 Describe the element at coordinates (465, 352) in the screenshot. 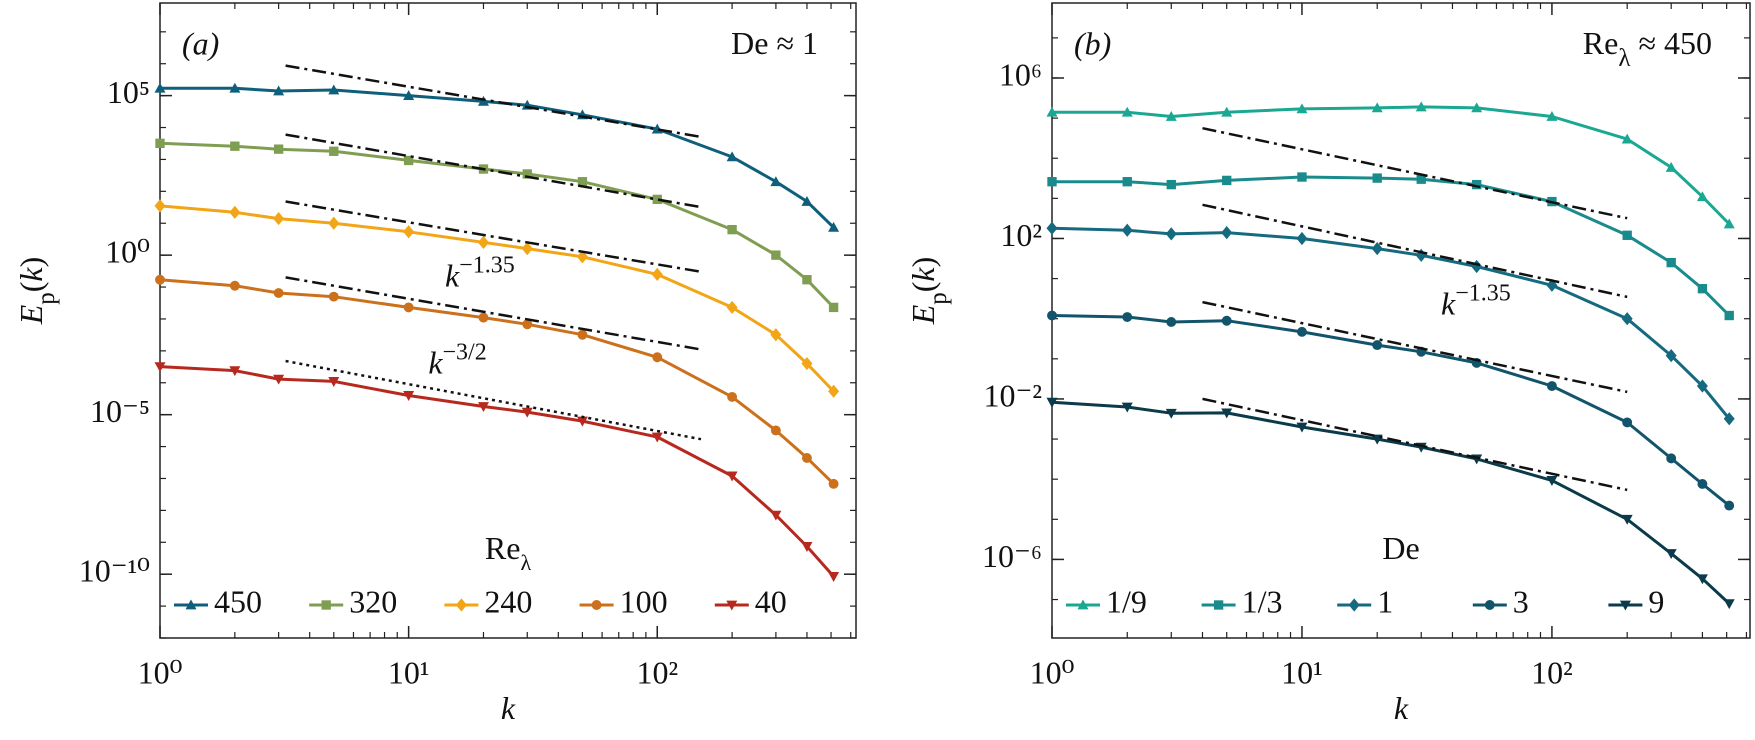

I see `text-part: −3/2` at that location.